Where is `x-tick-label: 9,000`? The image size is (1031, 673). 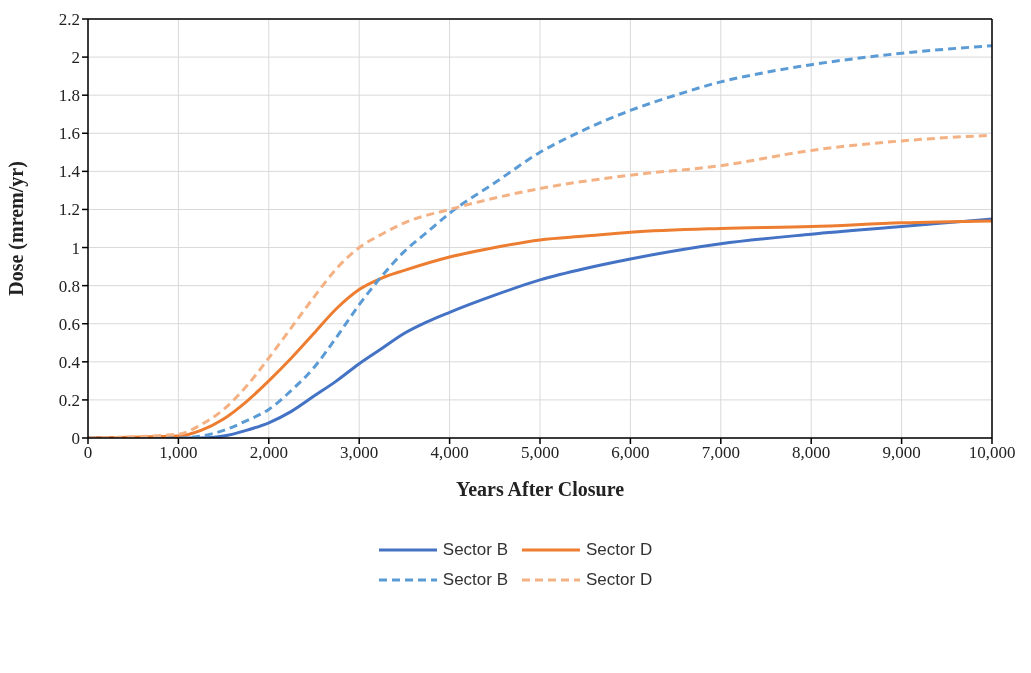 x-tick-label: 9,000 is located at coordinates (901, 453).